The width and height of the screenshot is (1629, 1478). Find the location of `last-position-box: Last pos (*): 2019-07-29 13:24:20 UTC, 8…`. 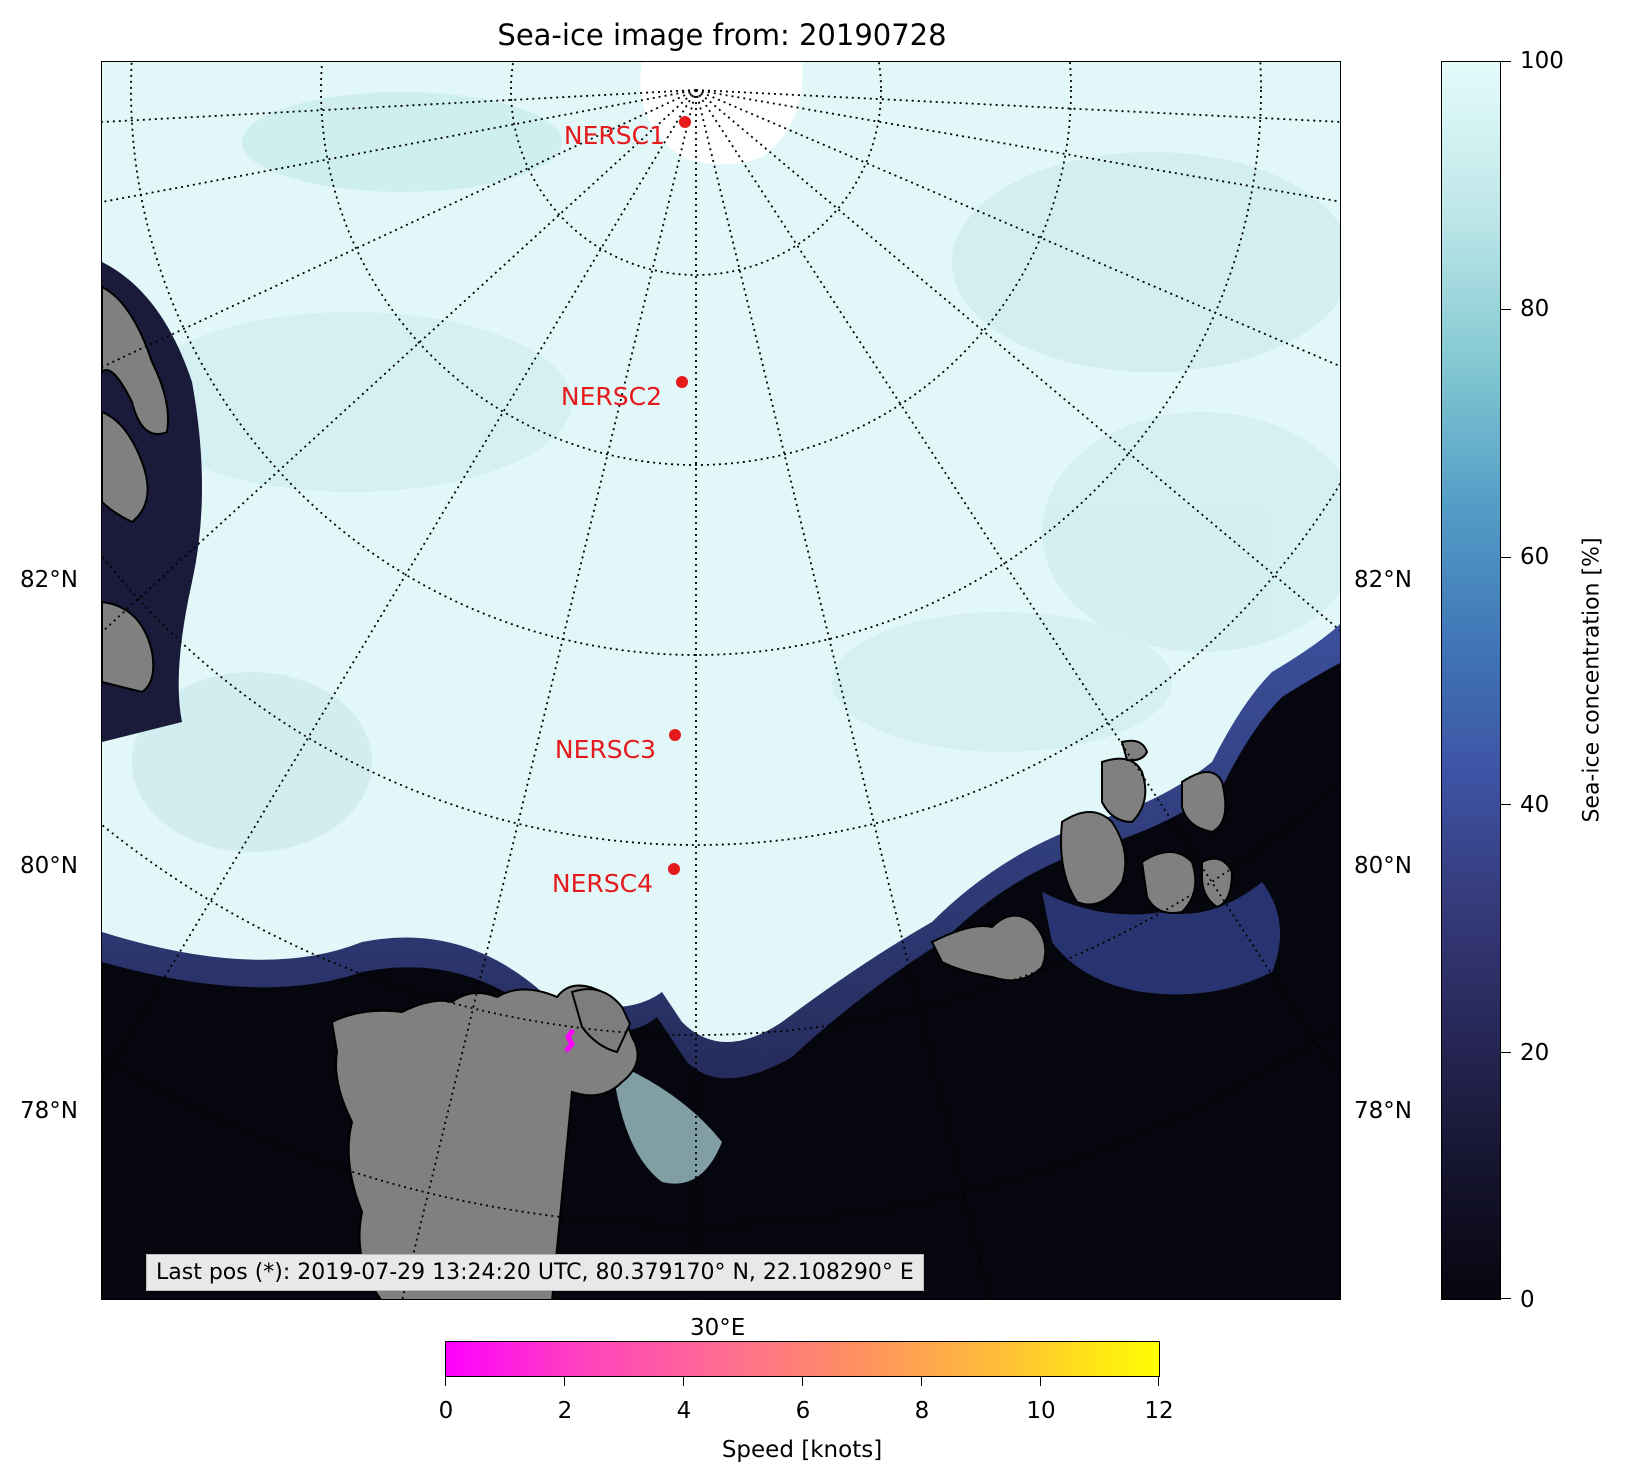

last-position-box: Last pos (*): 2019-07-29 13:24:20 UTC, 8… is located at coordinates (535, 1272).